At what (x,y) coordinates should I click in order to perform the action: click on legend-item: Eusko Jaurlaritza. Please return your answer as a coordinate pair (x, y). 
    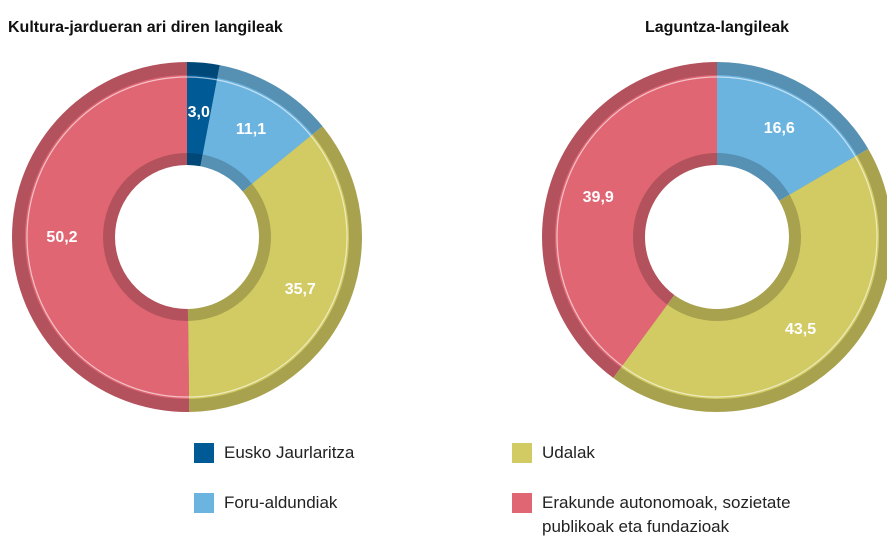
    Looking at the image, I should click on (274, 453).